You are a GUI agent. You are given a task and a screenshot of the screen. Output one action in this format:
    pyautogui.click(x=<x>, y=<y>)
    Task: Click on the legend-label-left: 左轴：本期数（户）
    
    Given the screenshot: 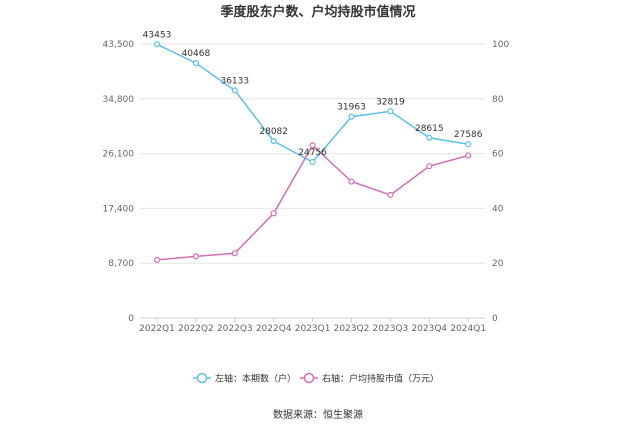 What is the action you would take?
    pyautogui.click(x=255, y=379)
    